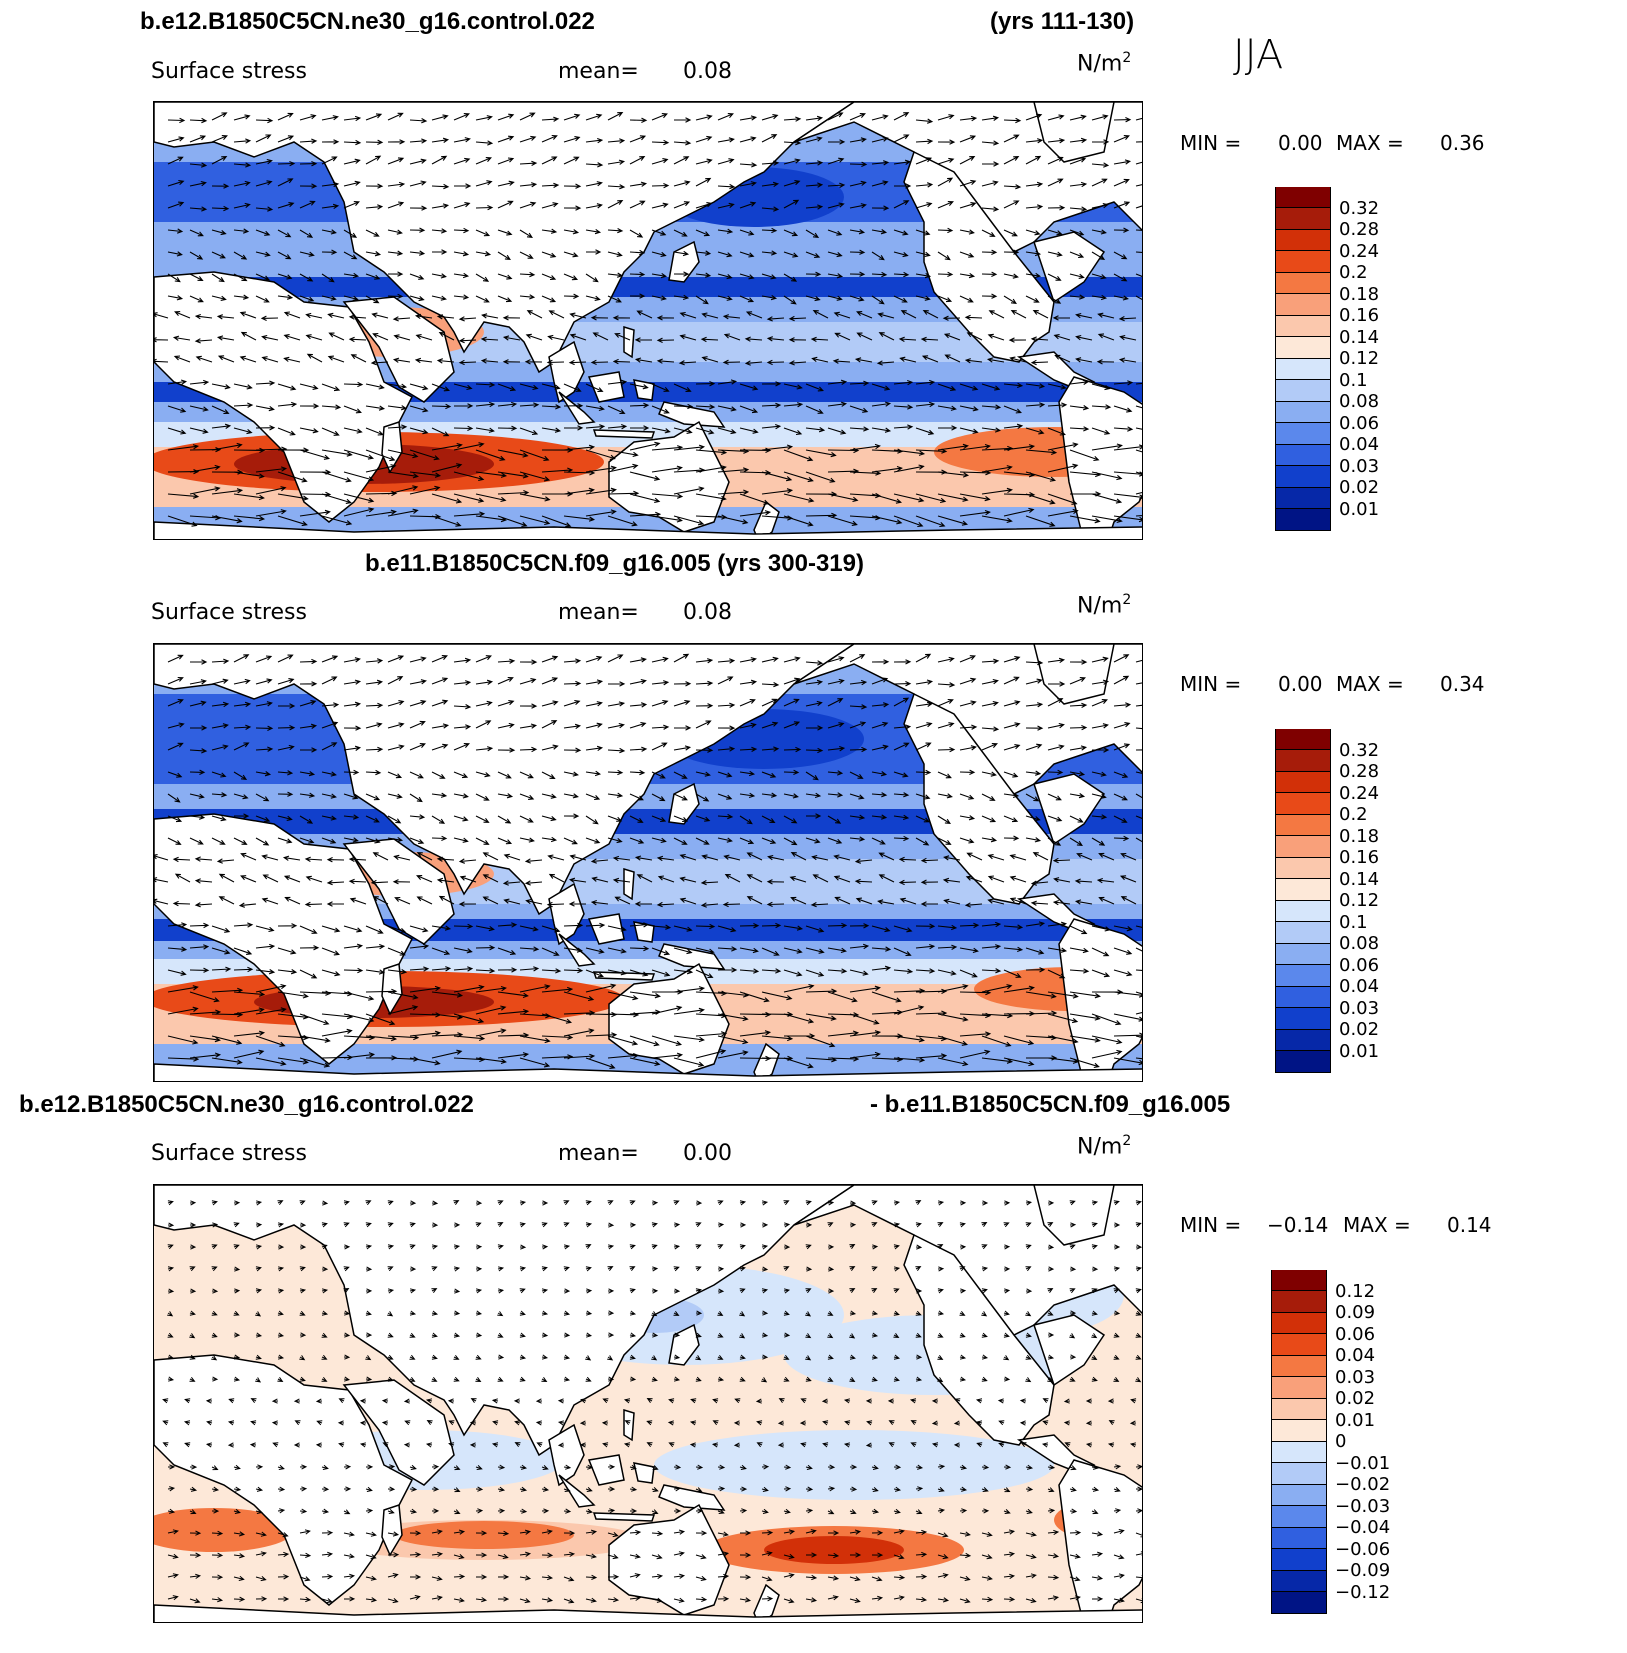  What do you see at coordinates (1359, 509) in the screenshot?
I see `colorbar-label: 0.01` at bounding box center [1359, 509].